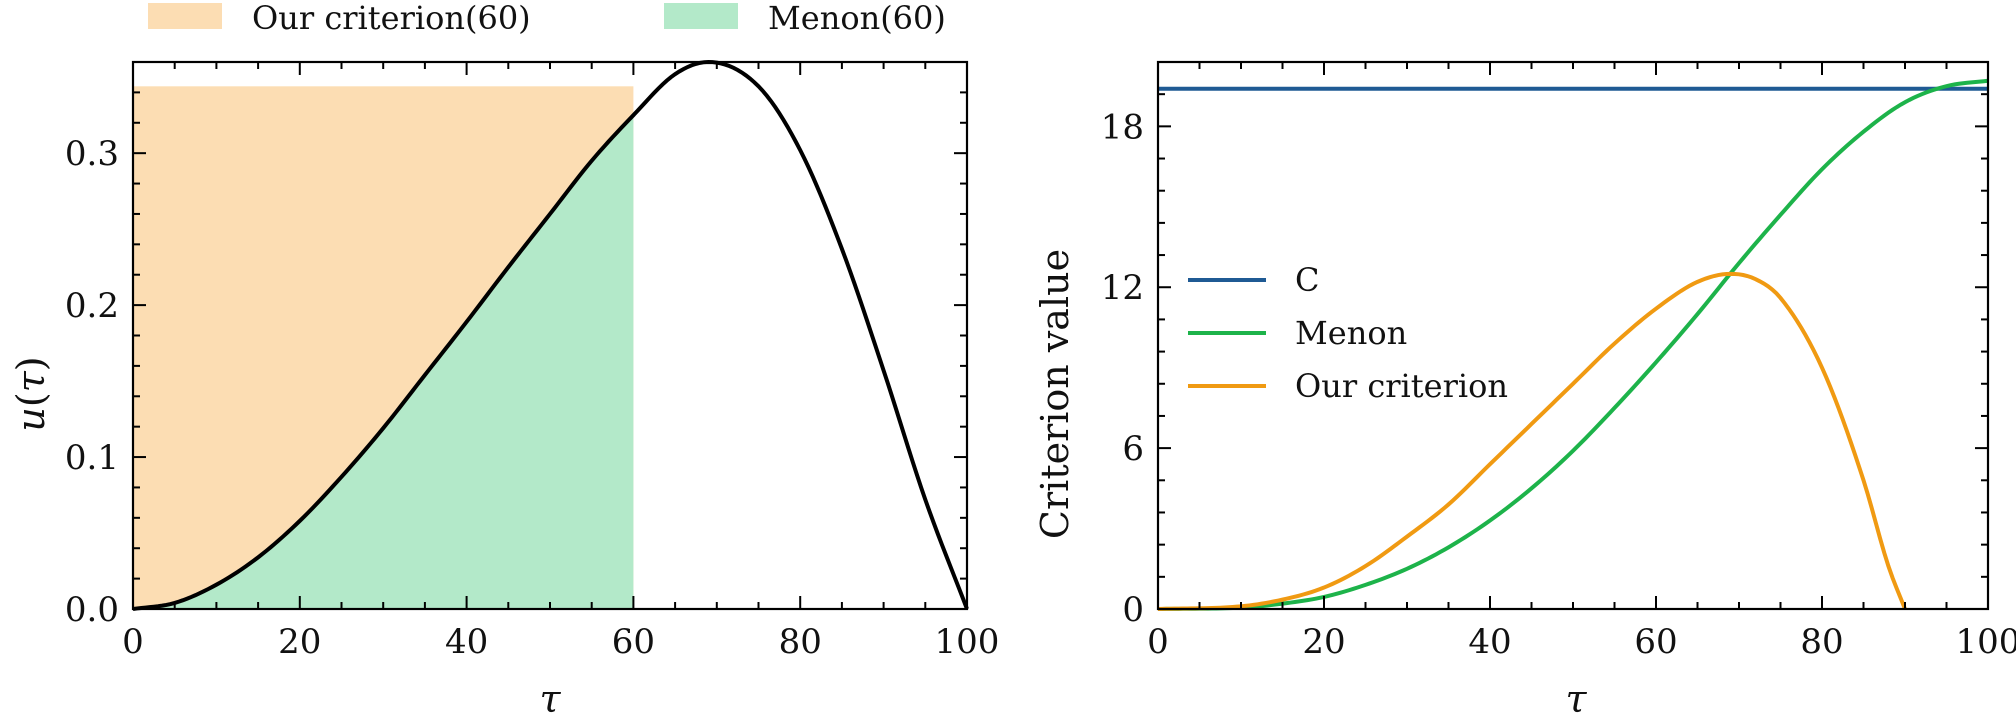 Image resolution: width=2016 pixels, height=714 pixels. I want to click on right-x-tick-label: 100, so click(1986, 642).